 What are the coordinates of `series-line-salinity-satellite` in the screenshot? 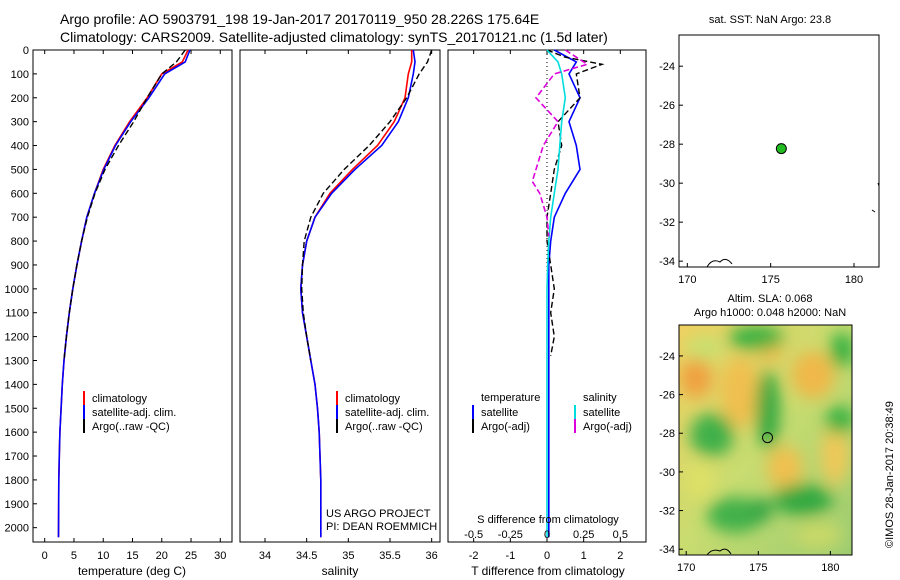 It's located at (556, 293).